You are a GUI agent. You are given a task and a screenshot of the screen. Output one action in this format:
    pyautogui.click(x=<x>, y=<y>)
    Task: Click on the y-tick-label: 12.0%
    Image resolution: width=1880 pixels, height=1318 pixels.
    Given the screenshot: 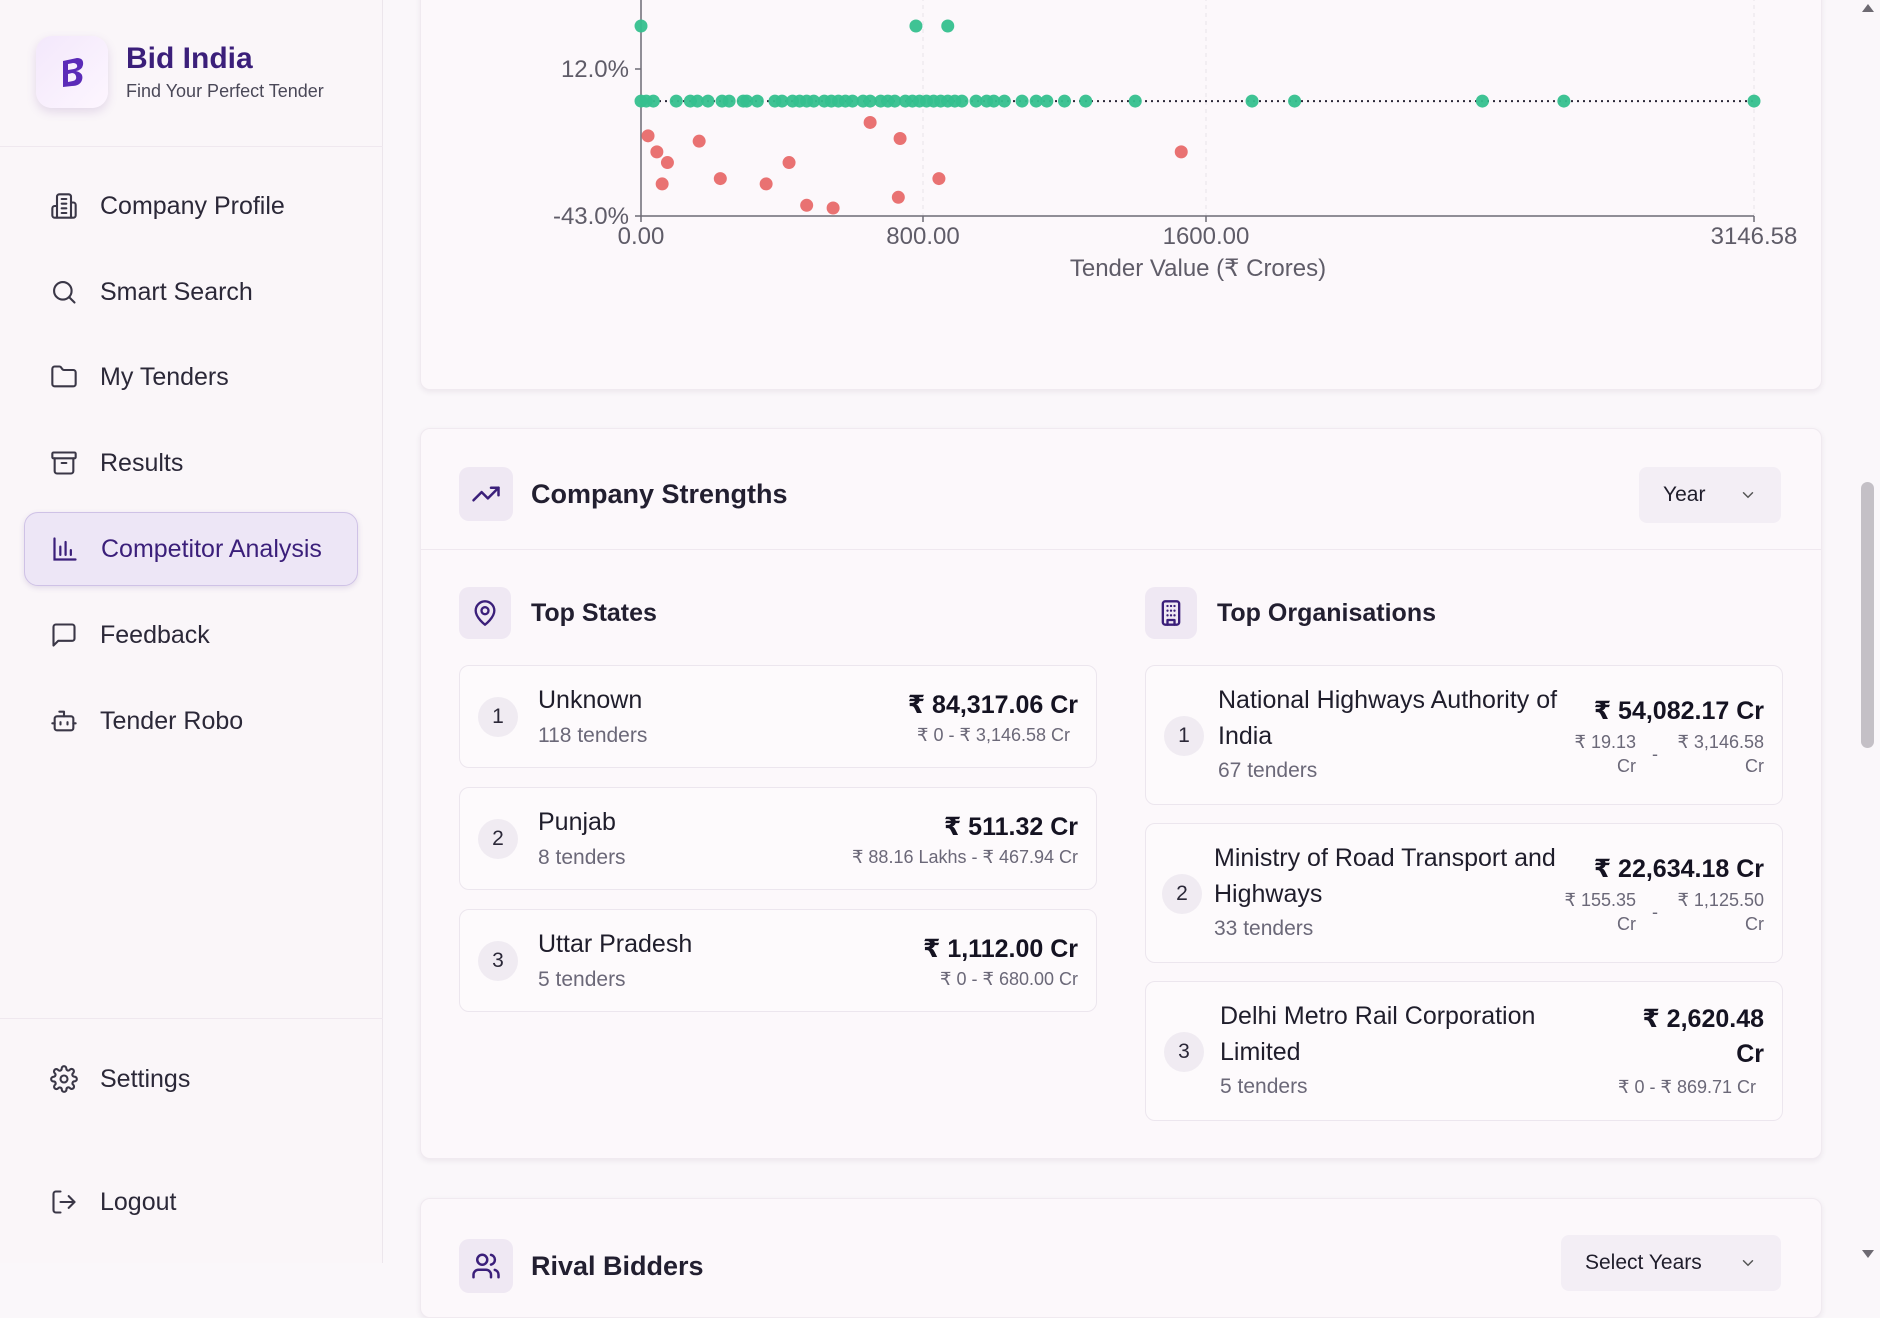 What is the action you would take?
    pyautogui.click(x=595, y=69)
    